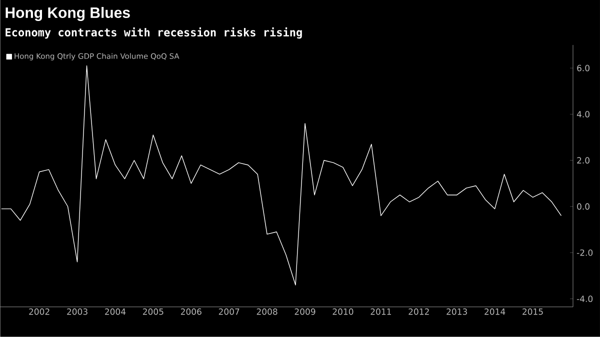  Describe the element at coordinates (584, 299) in the screenshot. I see `y-tick-label: -4.0` at that location.